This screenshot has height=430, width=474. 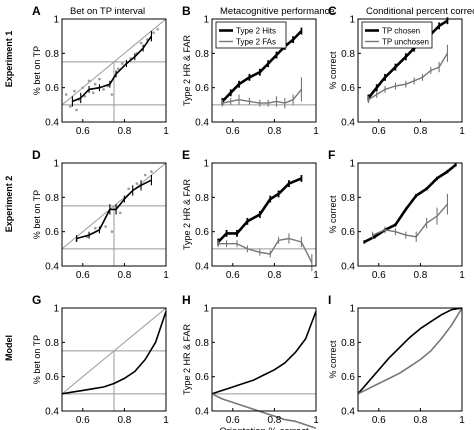 I want to click on panel-letter-g: G, so click(x=36, y=300).